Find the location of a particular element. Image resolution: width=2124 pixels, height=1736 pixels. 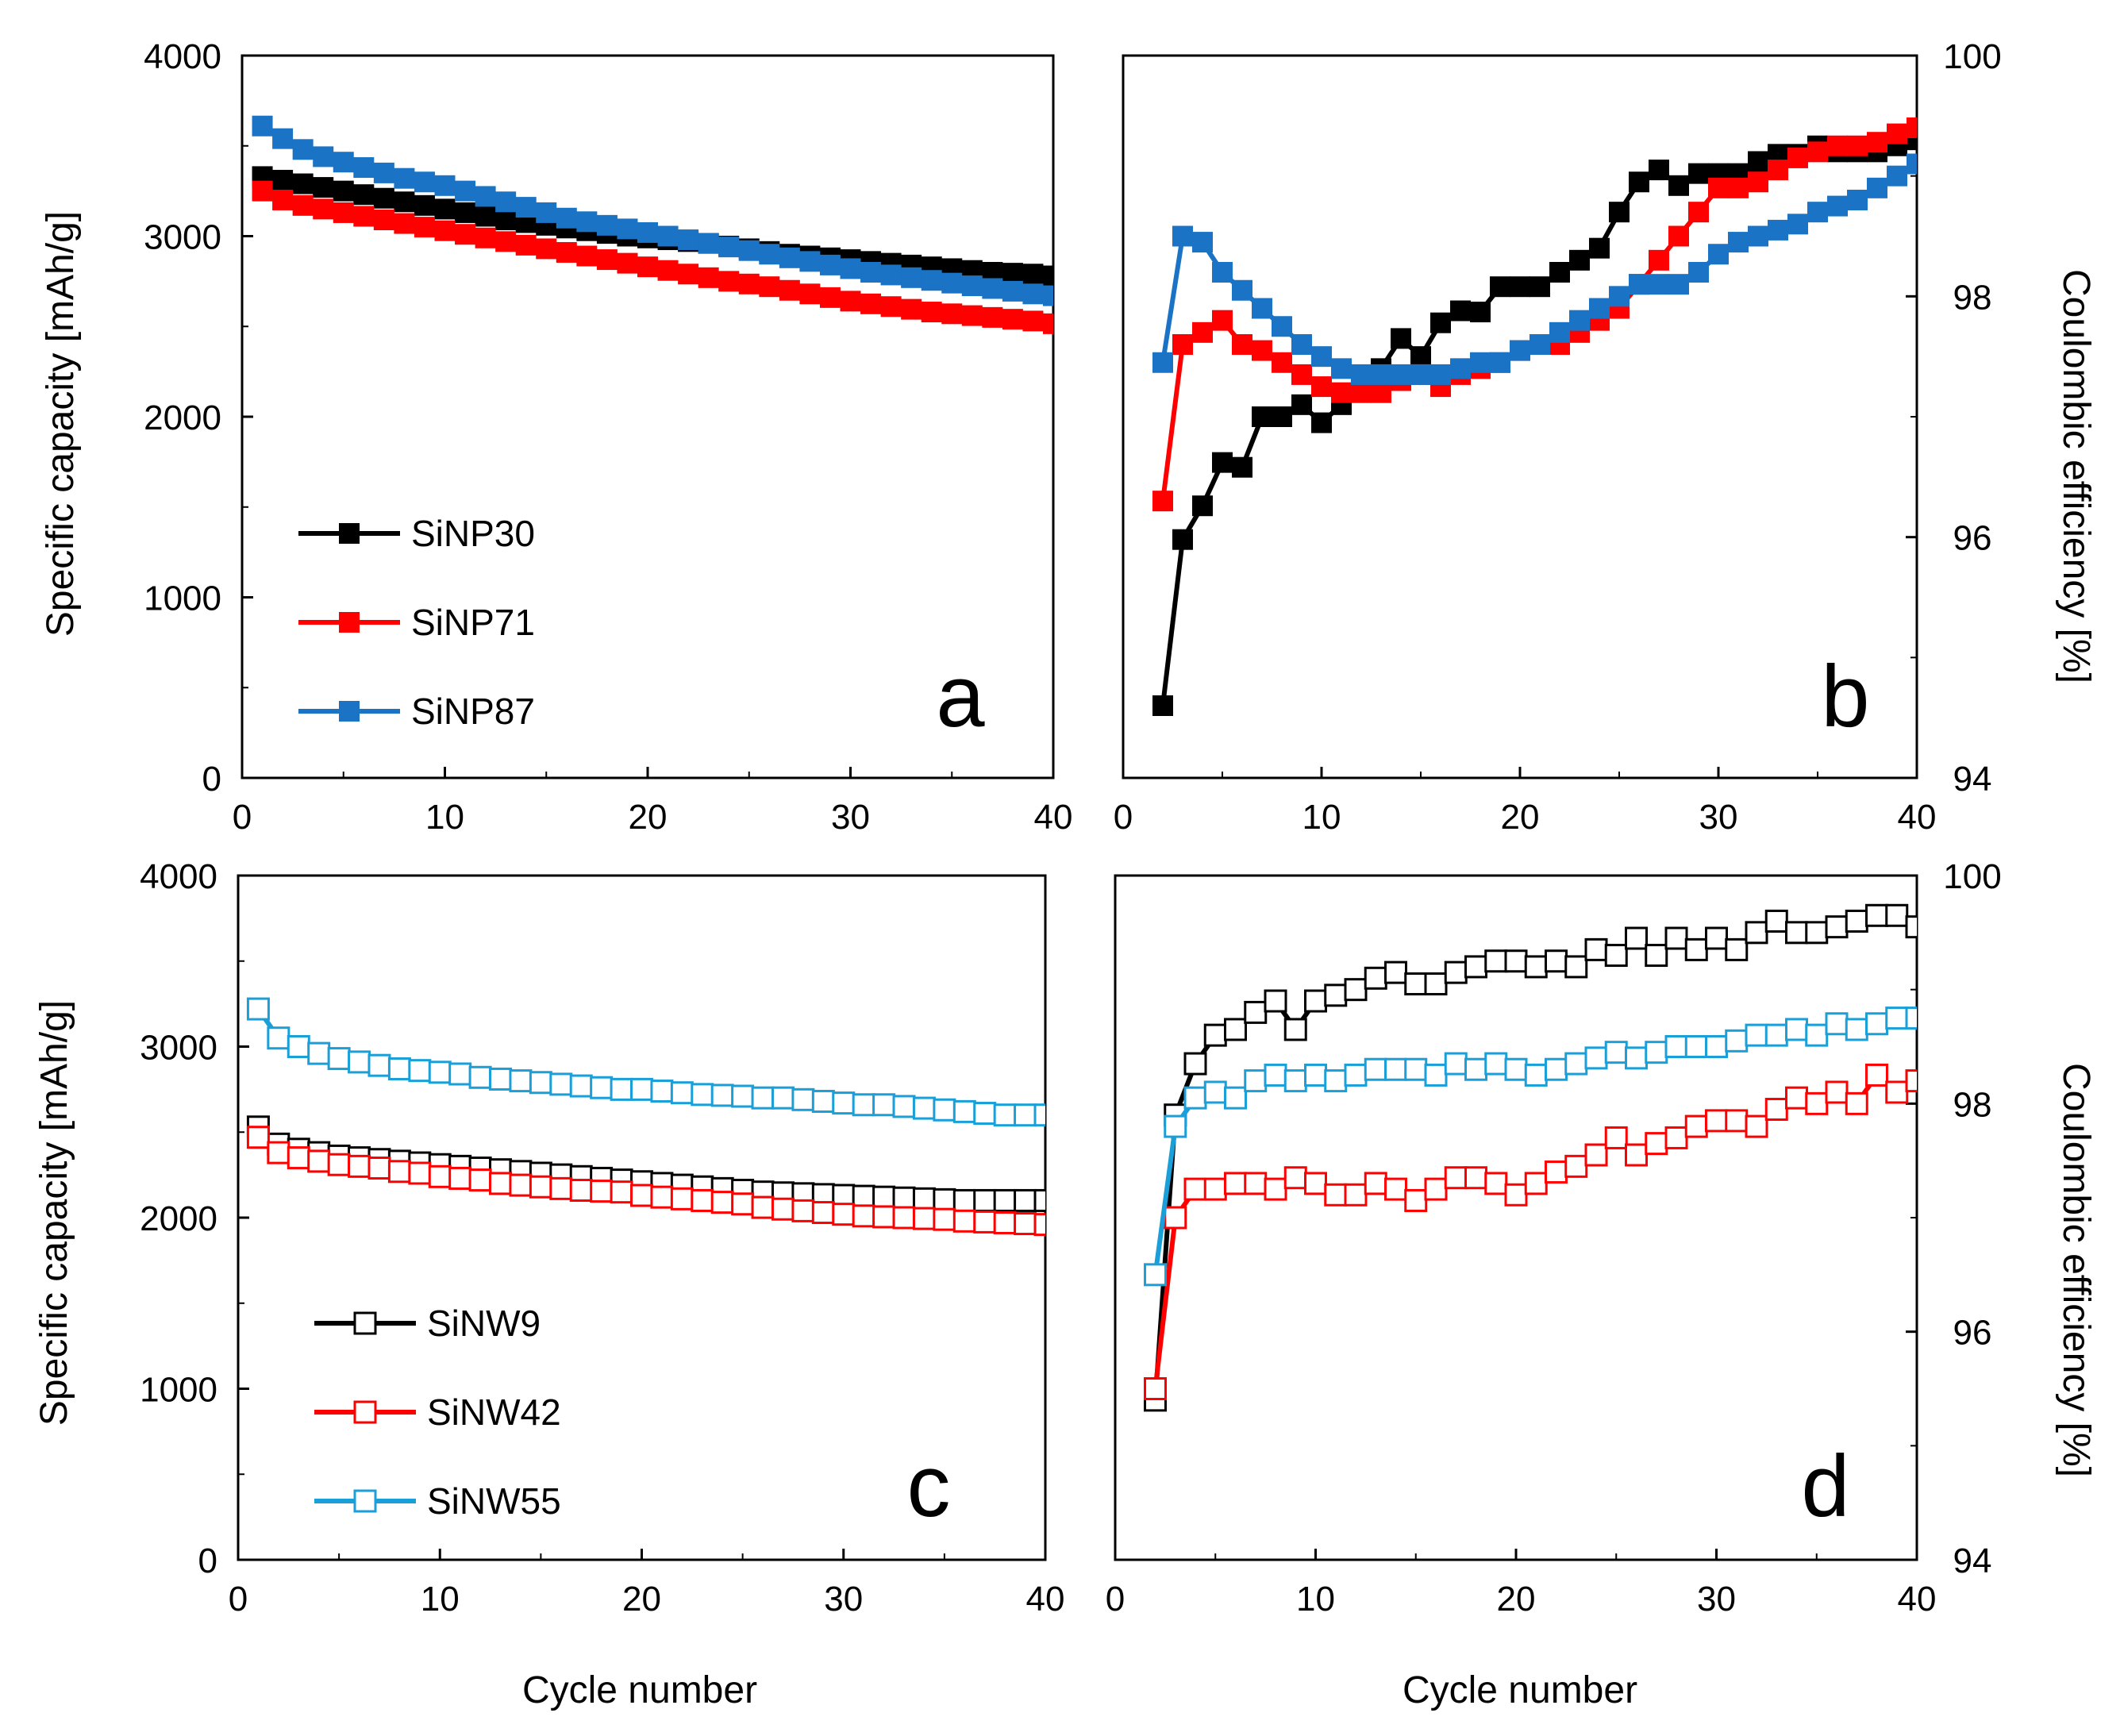

panel-a-xtick-label: 40 is located at coordinates (1053, 817).